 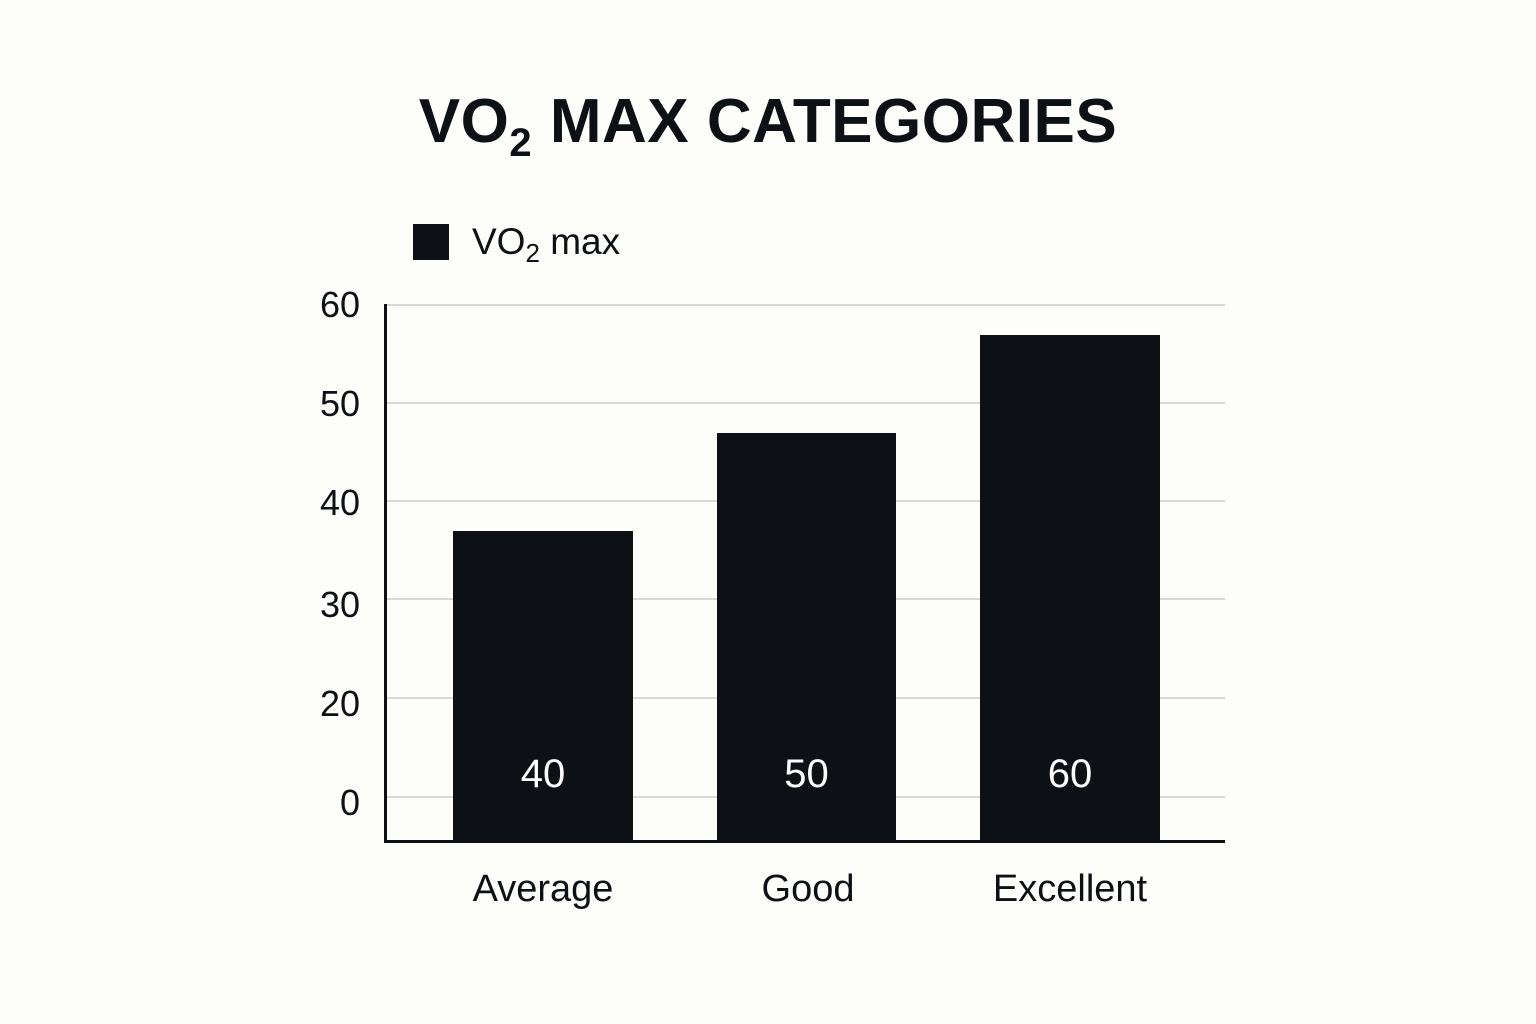 What do you see at coordinates (1070, 774) in the screenshot?
I see `bar-value-label: 60` at bounding box center [1070, 774].